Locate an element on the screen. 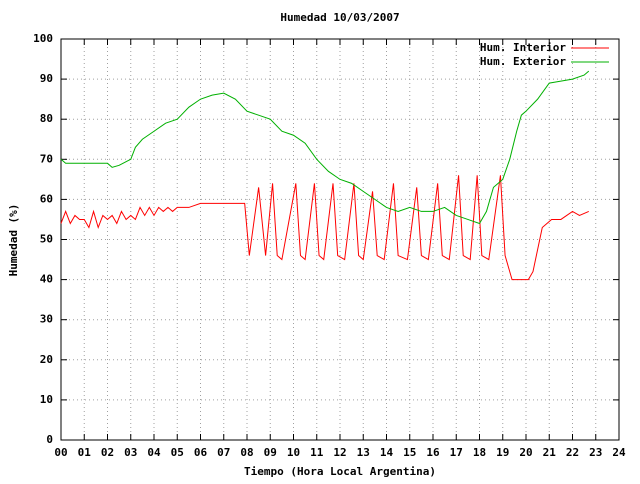 This screenshot has height=484, width=640. y-tick-label: 40 is located at coordinates (46, 279).